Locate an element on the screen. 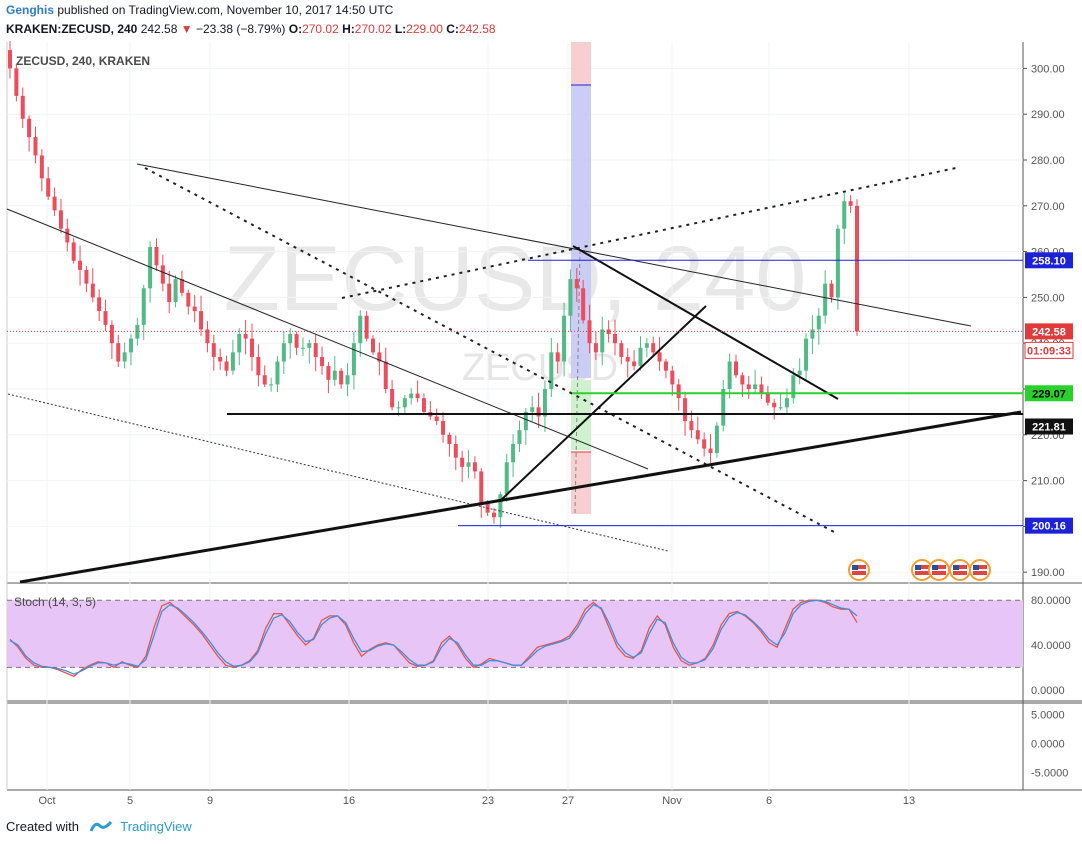 This screenshot has width=1082, height=845. stoch-tick-label: 80.0000 is located at coordinates (1051, 601).